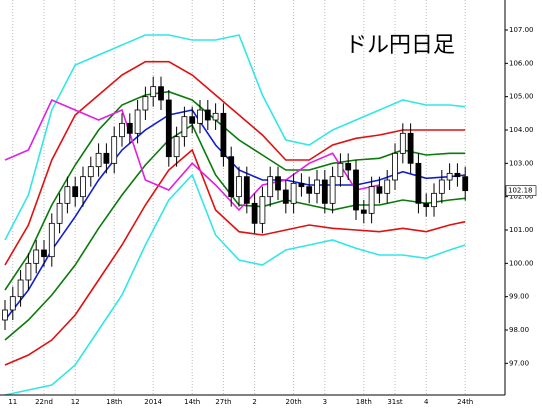 The height and width of the screenshot is (408, 542). Describe the element at coordinates (521, 163) in the screenshot. I see `y-tick-label: 103.00` at that location.